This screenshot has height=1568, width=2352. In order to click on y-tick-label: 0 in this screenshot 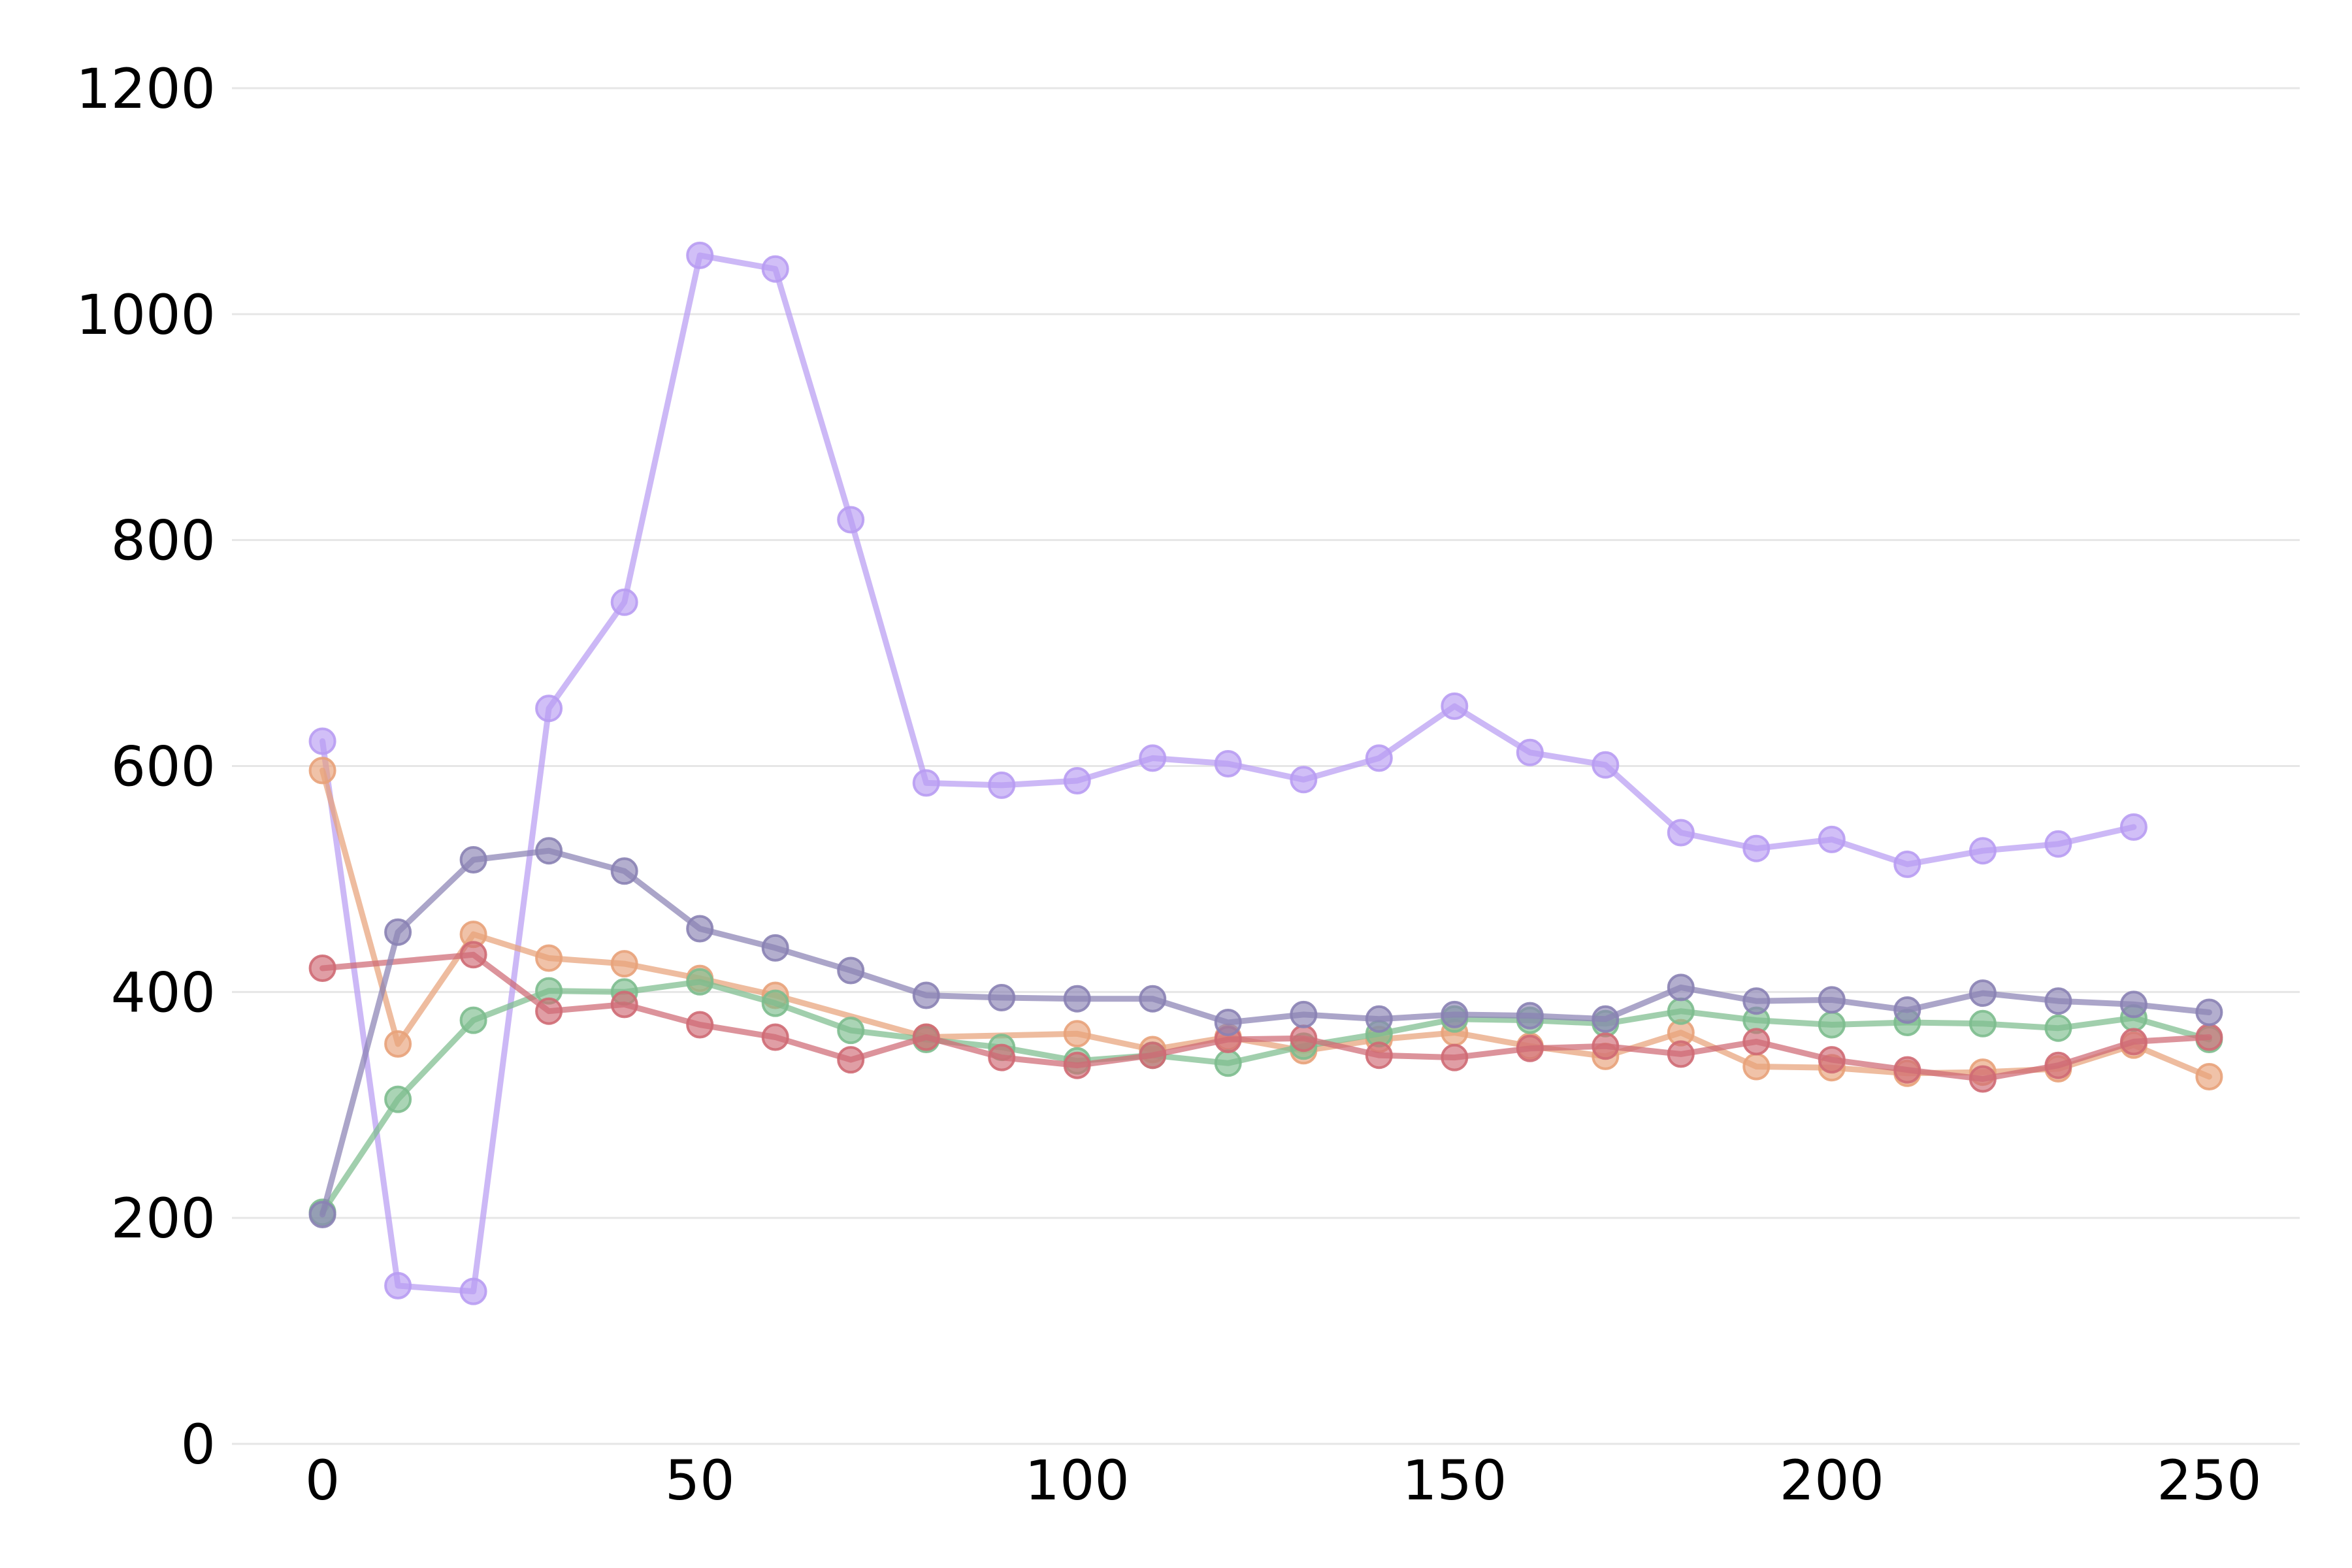, I will do `click(198, 1445)`.